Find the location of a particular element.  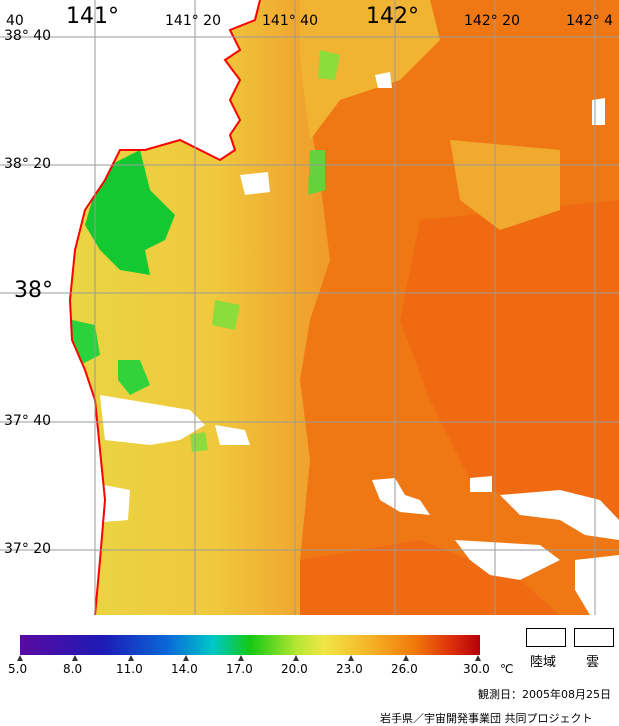

latitude-label: 37° 40 is located at coordinates (28, 421).